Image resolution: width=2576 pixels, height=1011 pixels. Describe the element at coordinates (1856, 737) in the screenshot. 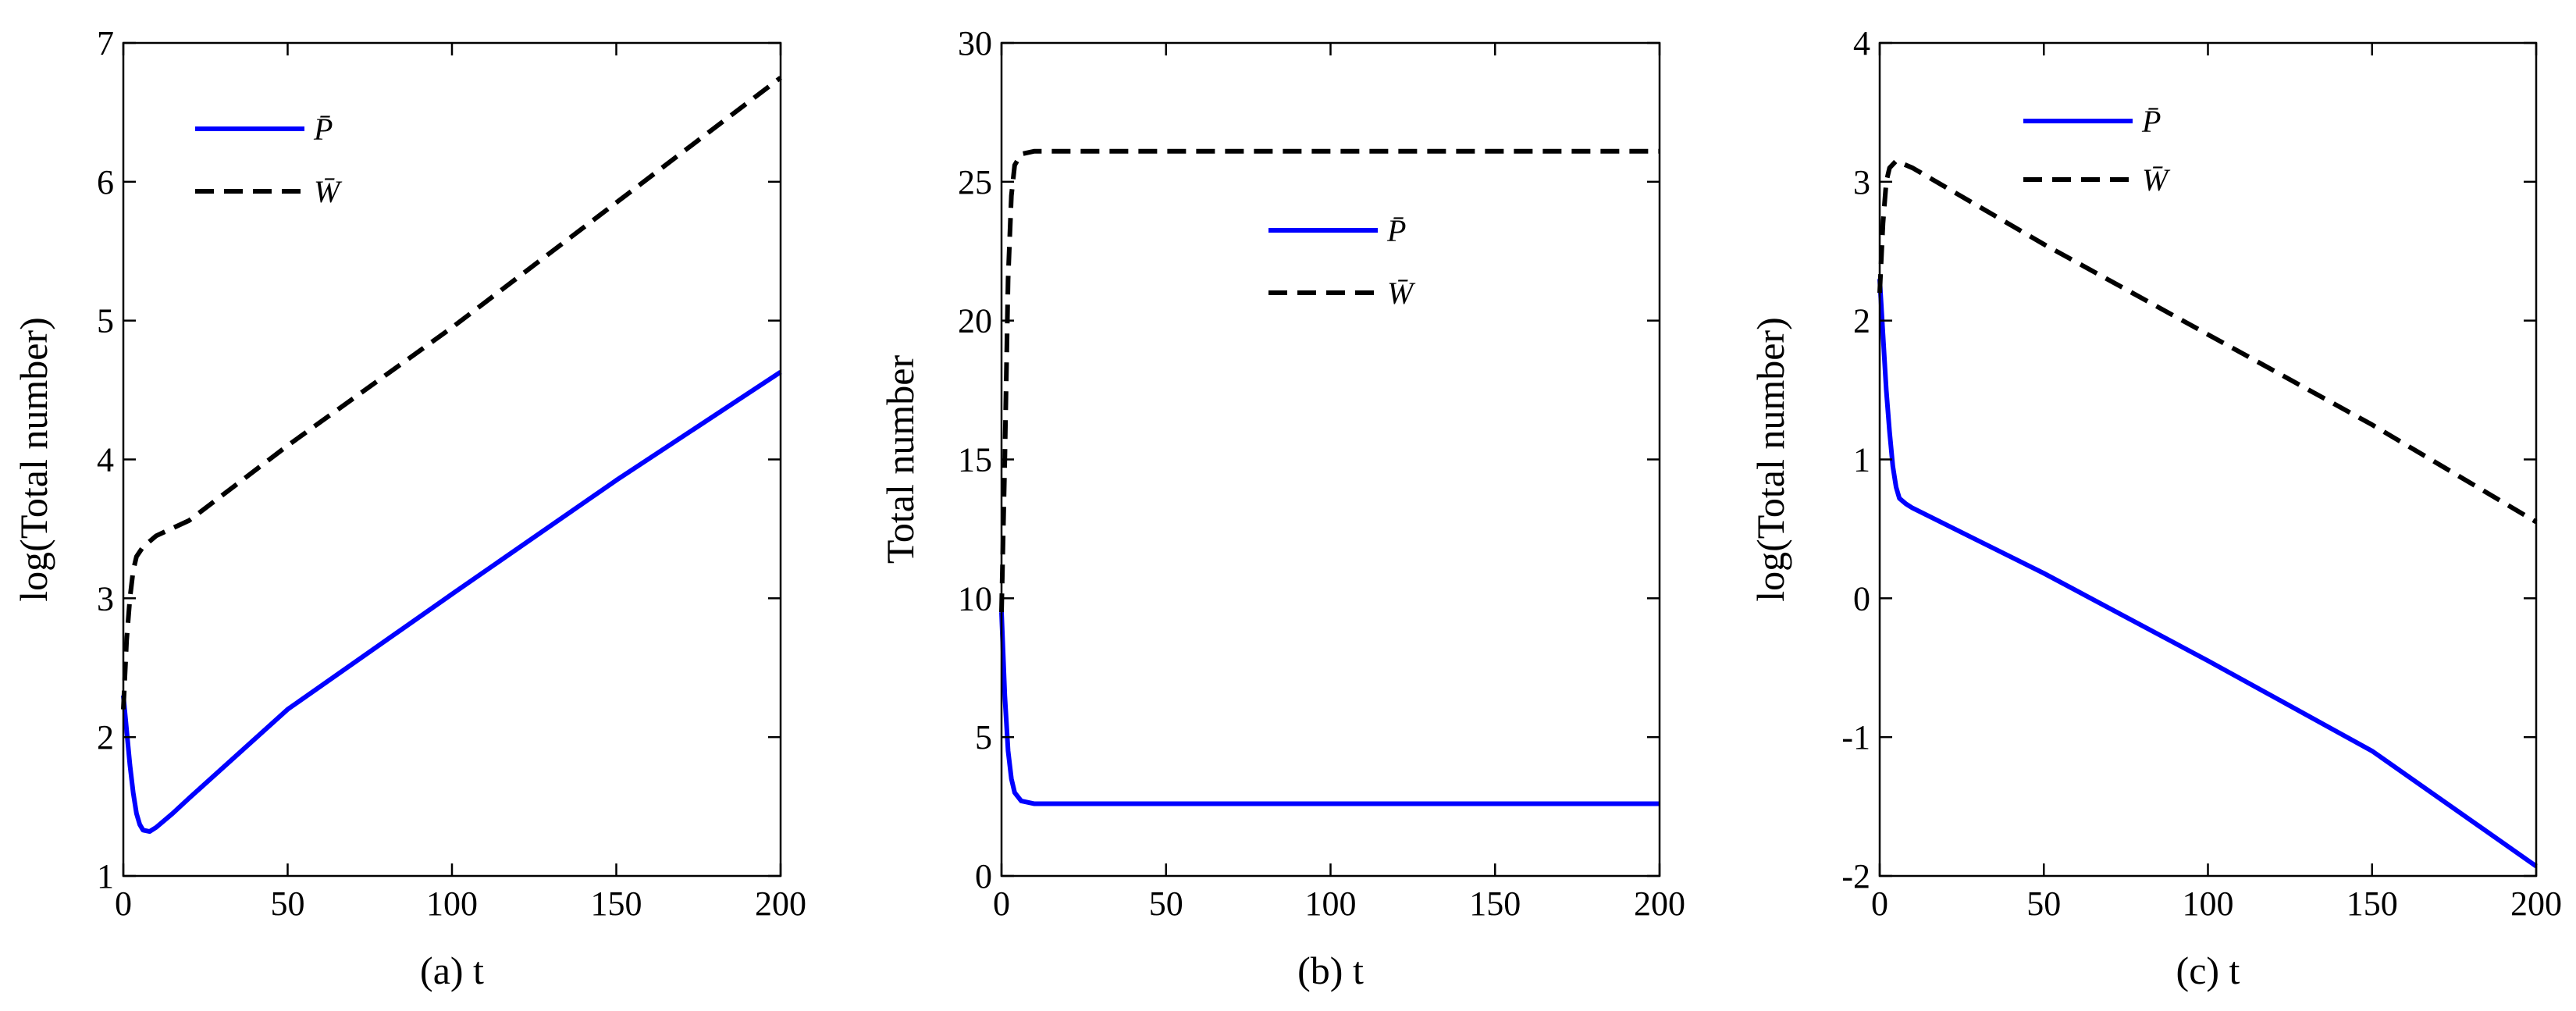

I see `y-tick-label: -1` at that location.